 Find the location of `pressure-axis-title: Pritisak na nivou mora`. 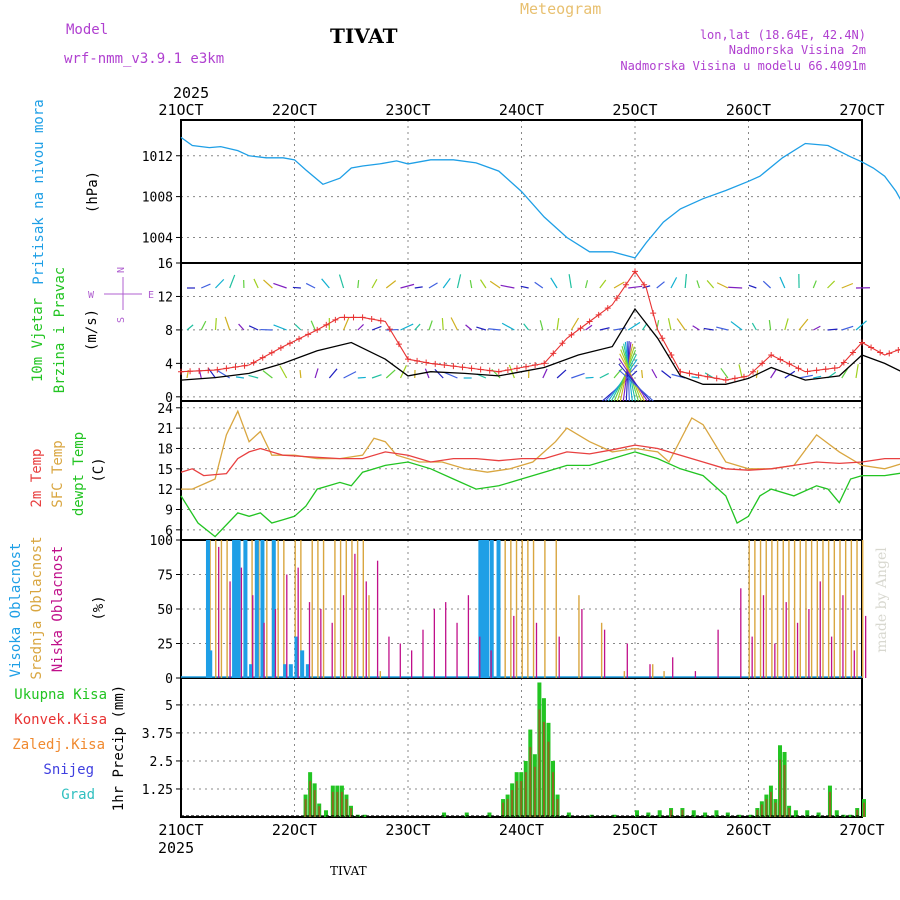

pressure-axis-title: Pritisak na nivou mora is located at coordinates (39, 191).